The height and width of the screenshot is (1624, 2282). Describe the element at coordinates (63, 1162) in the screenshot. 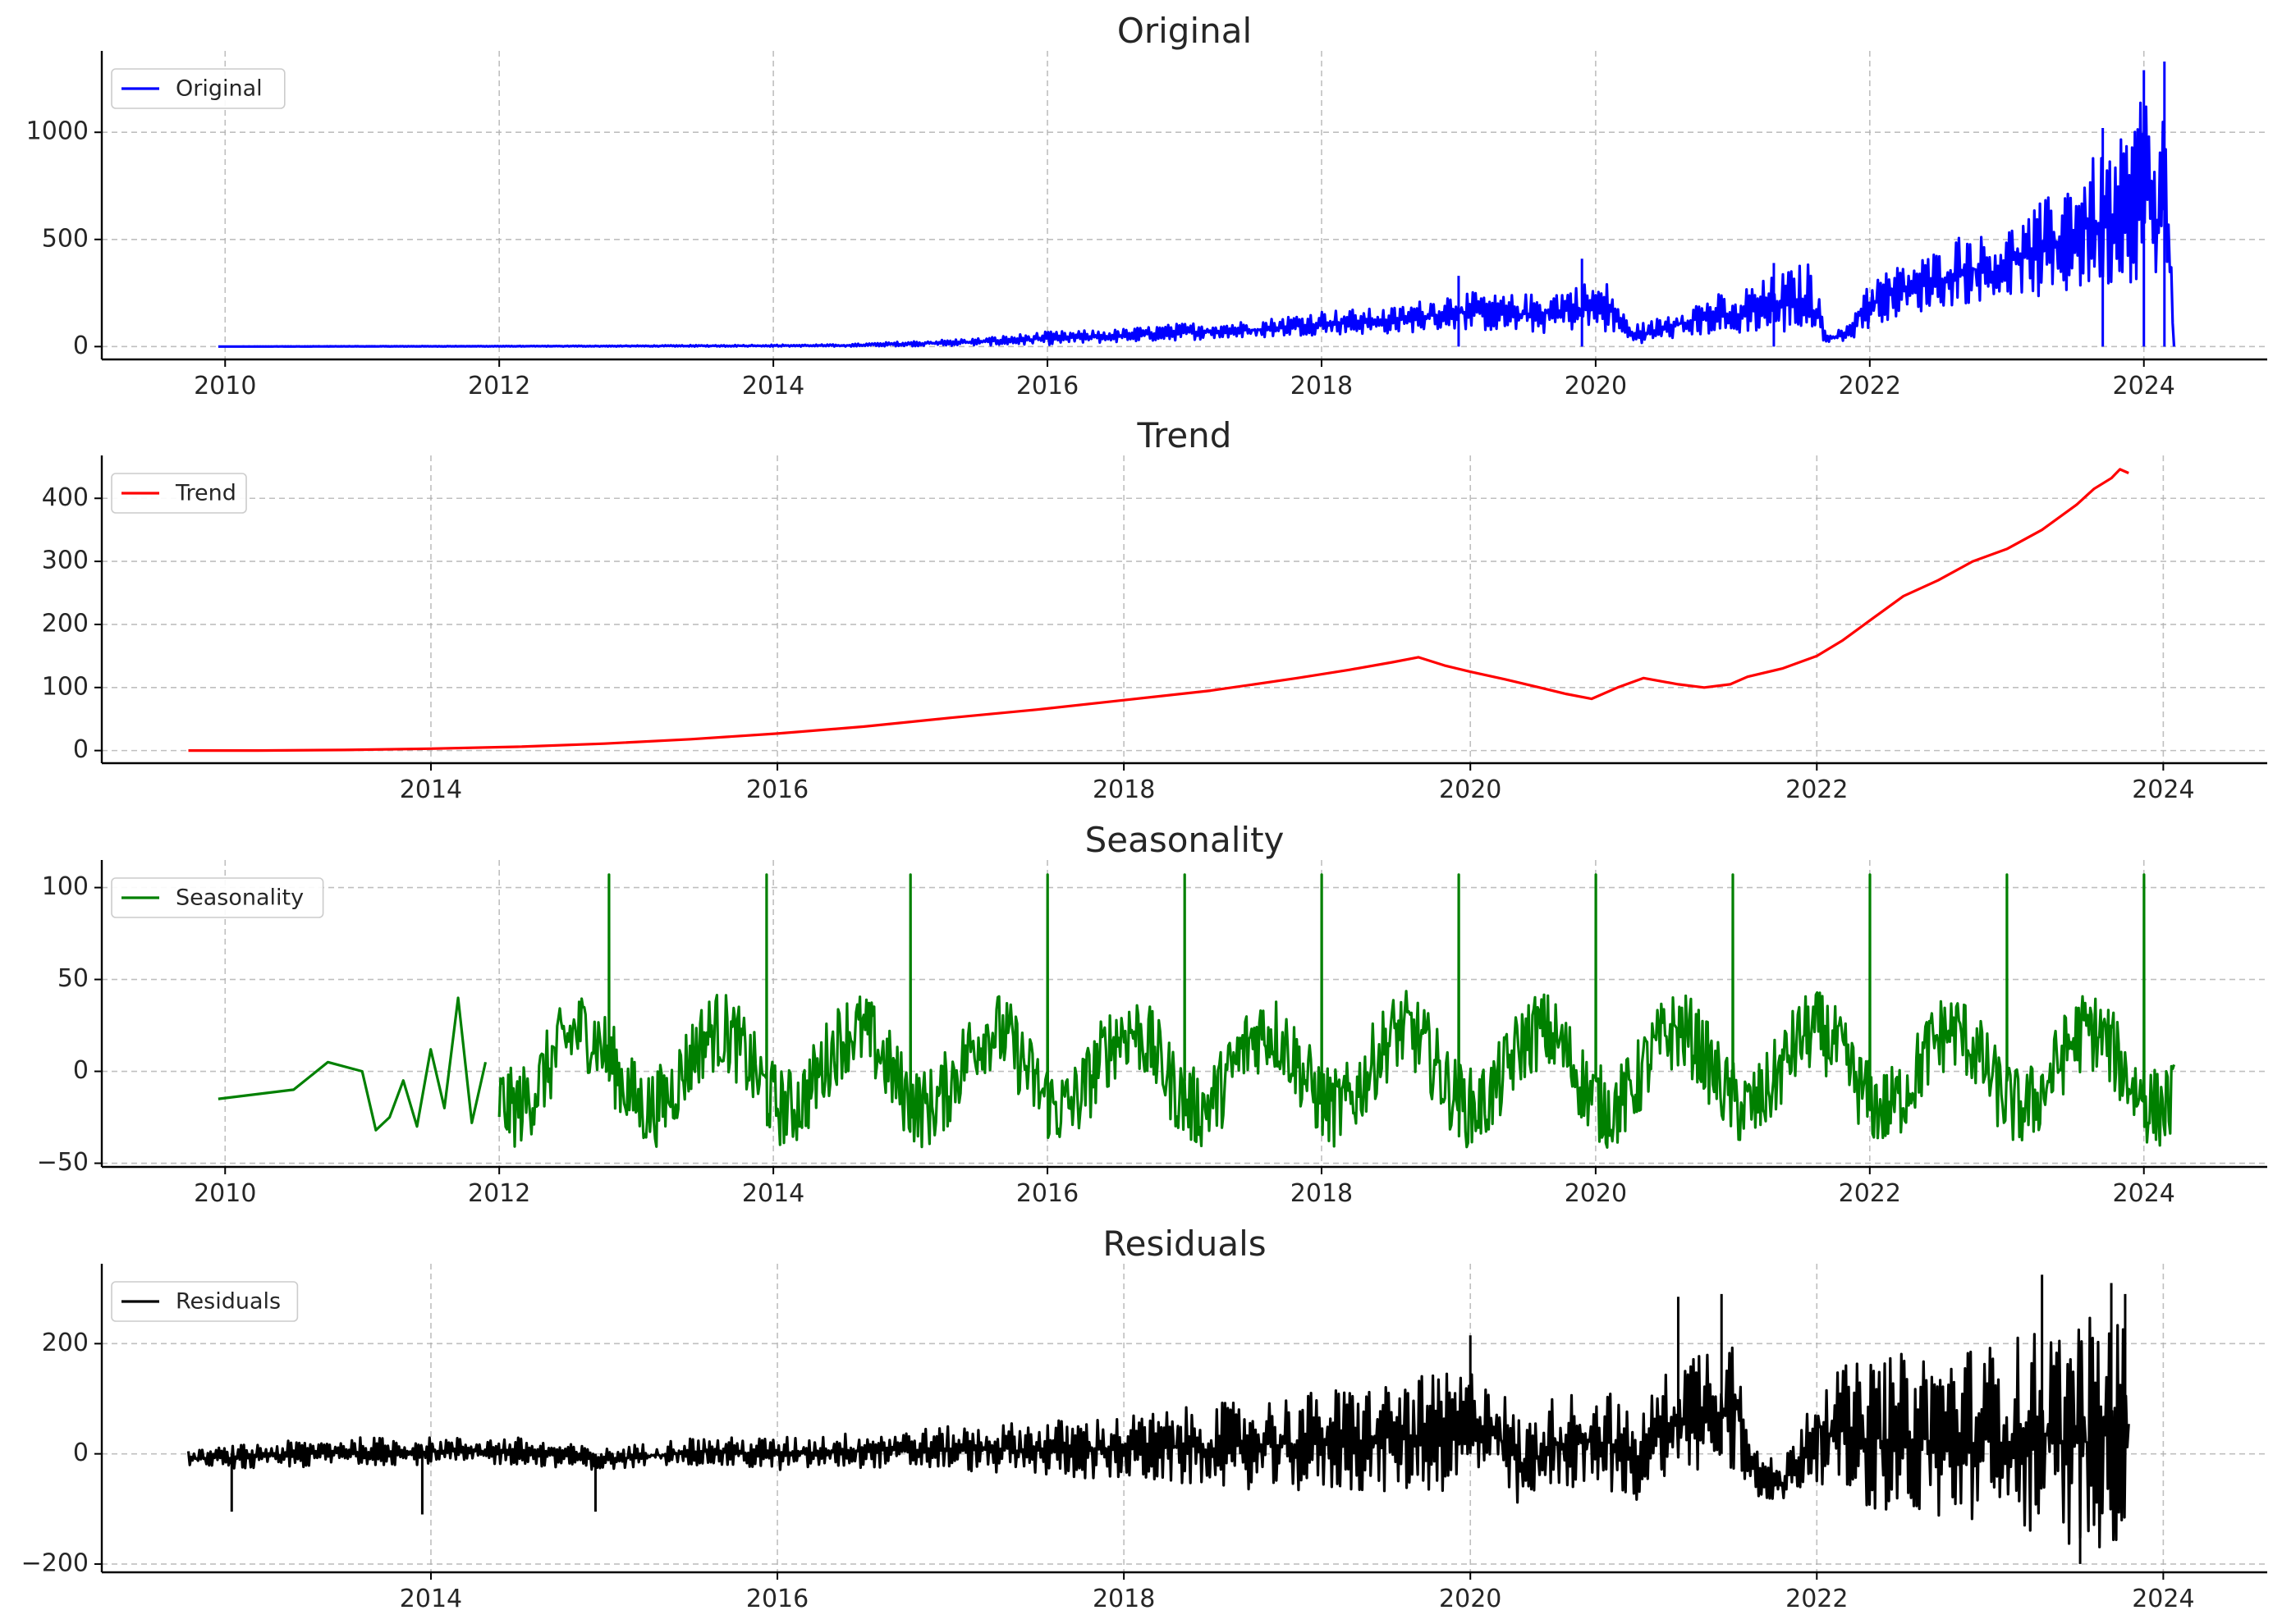

I see `panel-seasonality-ytick-label-50: −50` at that location.